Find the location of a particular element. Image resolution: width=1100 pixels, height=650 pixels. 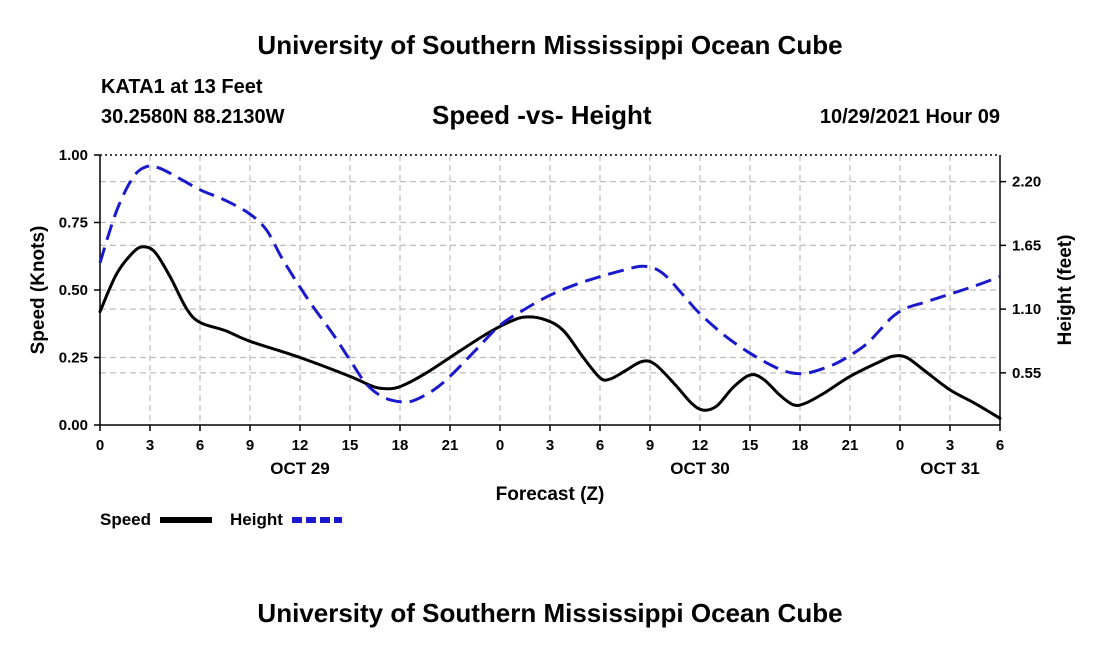

legend: Speed Height is located at coordinates (221, 519).